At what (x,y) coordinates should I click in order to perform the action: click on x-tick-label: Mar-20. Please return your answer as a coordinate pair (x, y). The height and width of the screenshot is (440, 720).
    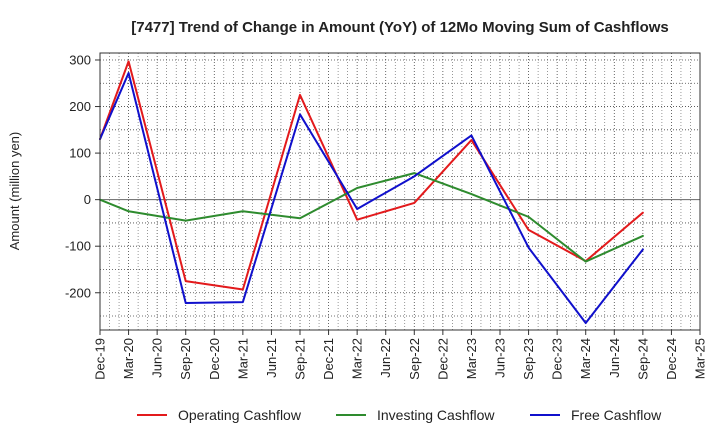
    Looking at the image, I should click on (128, 358).